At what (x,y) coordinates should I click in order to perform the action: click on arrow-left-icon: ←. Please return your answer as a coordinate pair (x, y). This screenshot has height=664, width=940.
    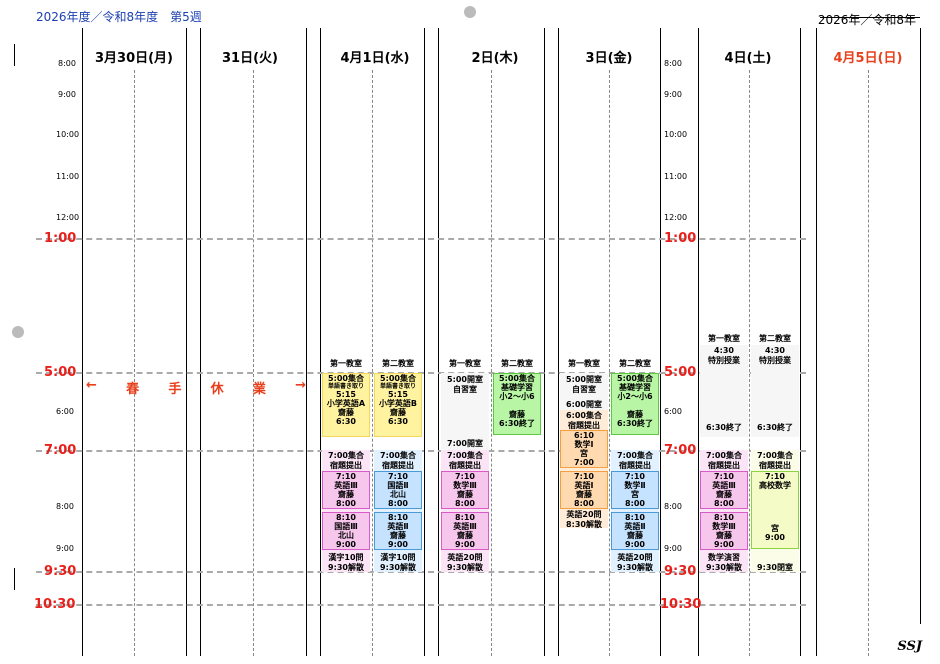
    Looking at the image, I should click on (91, 385).